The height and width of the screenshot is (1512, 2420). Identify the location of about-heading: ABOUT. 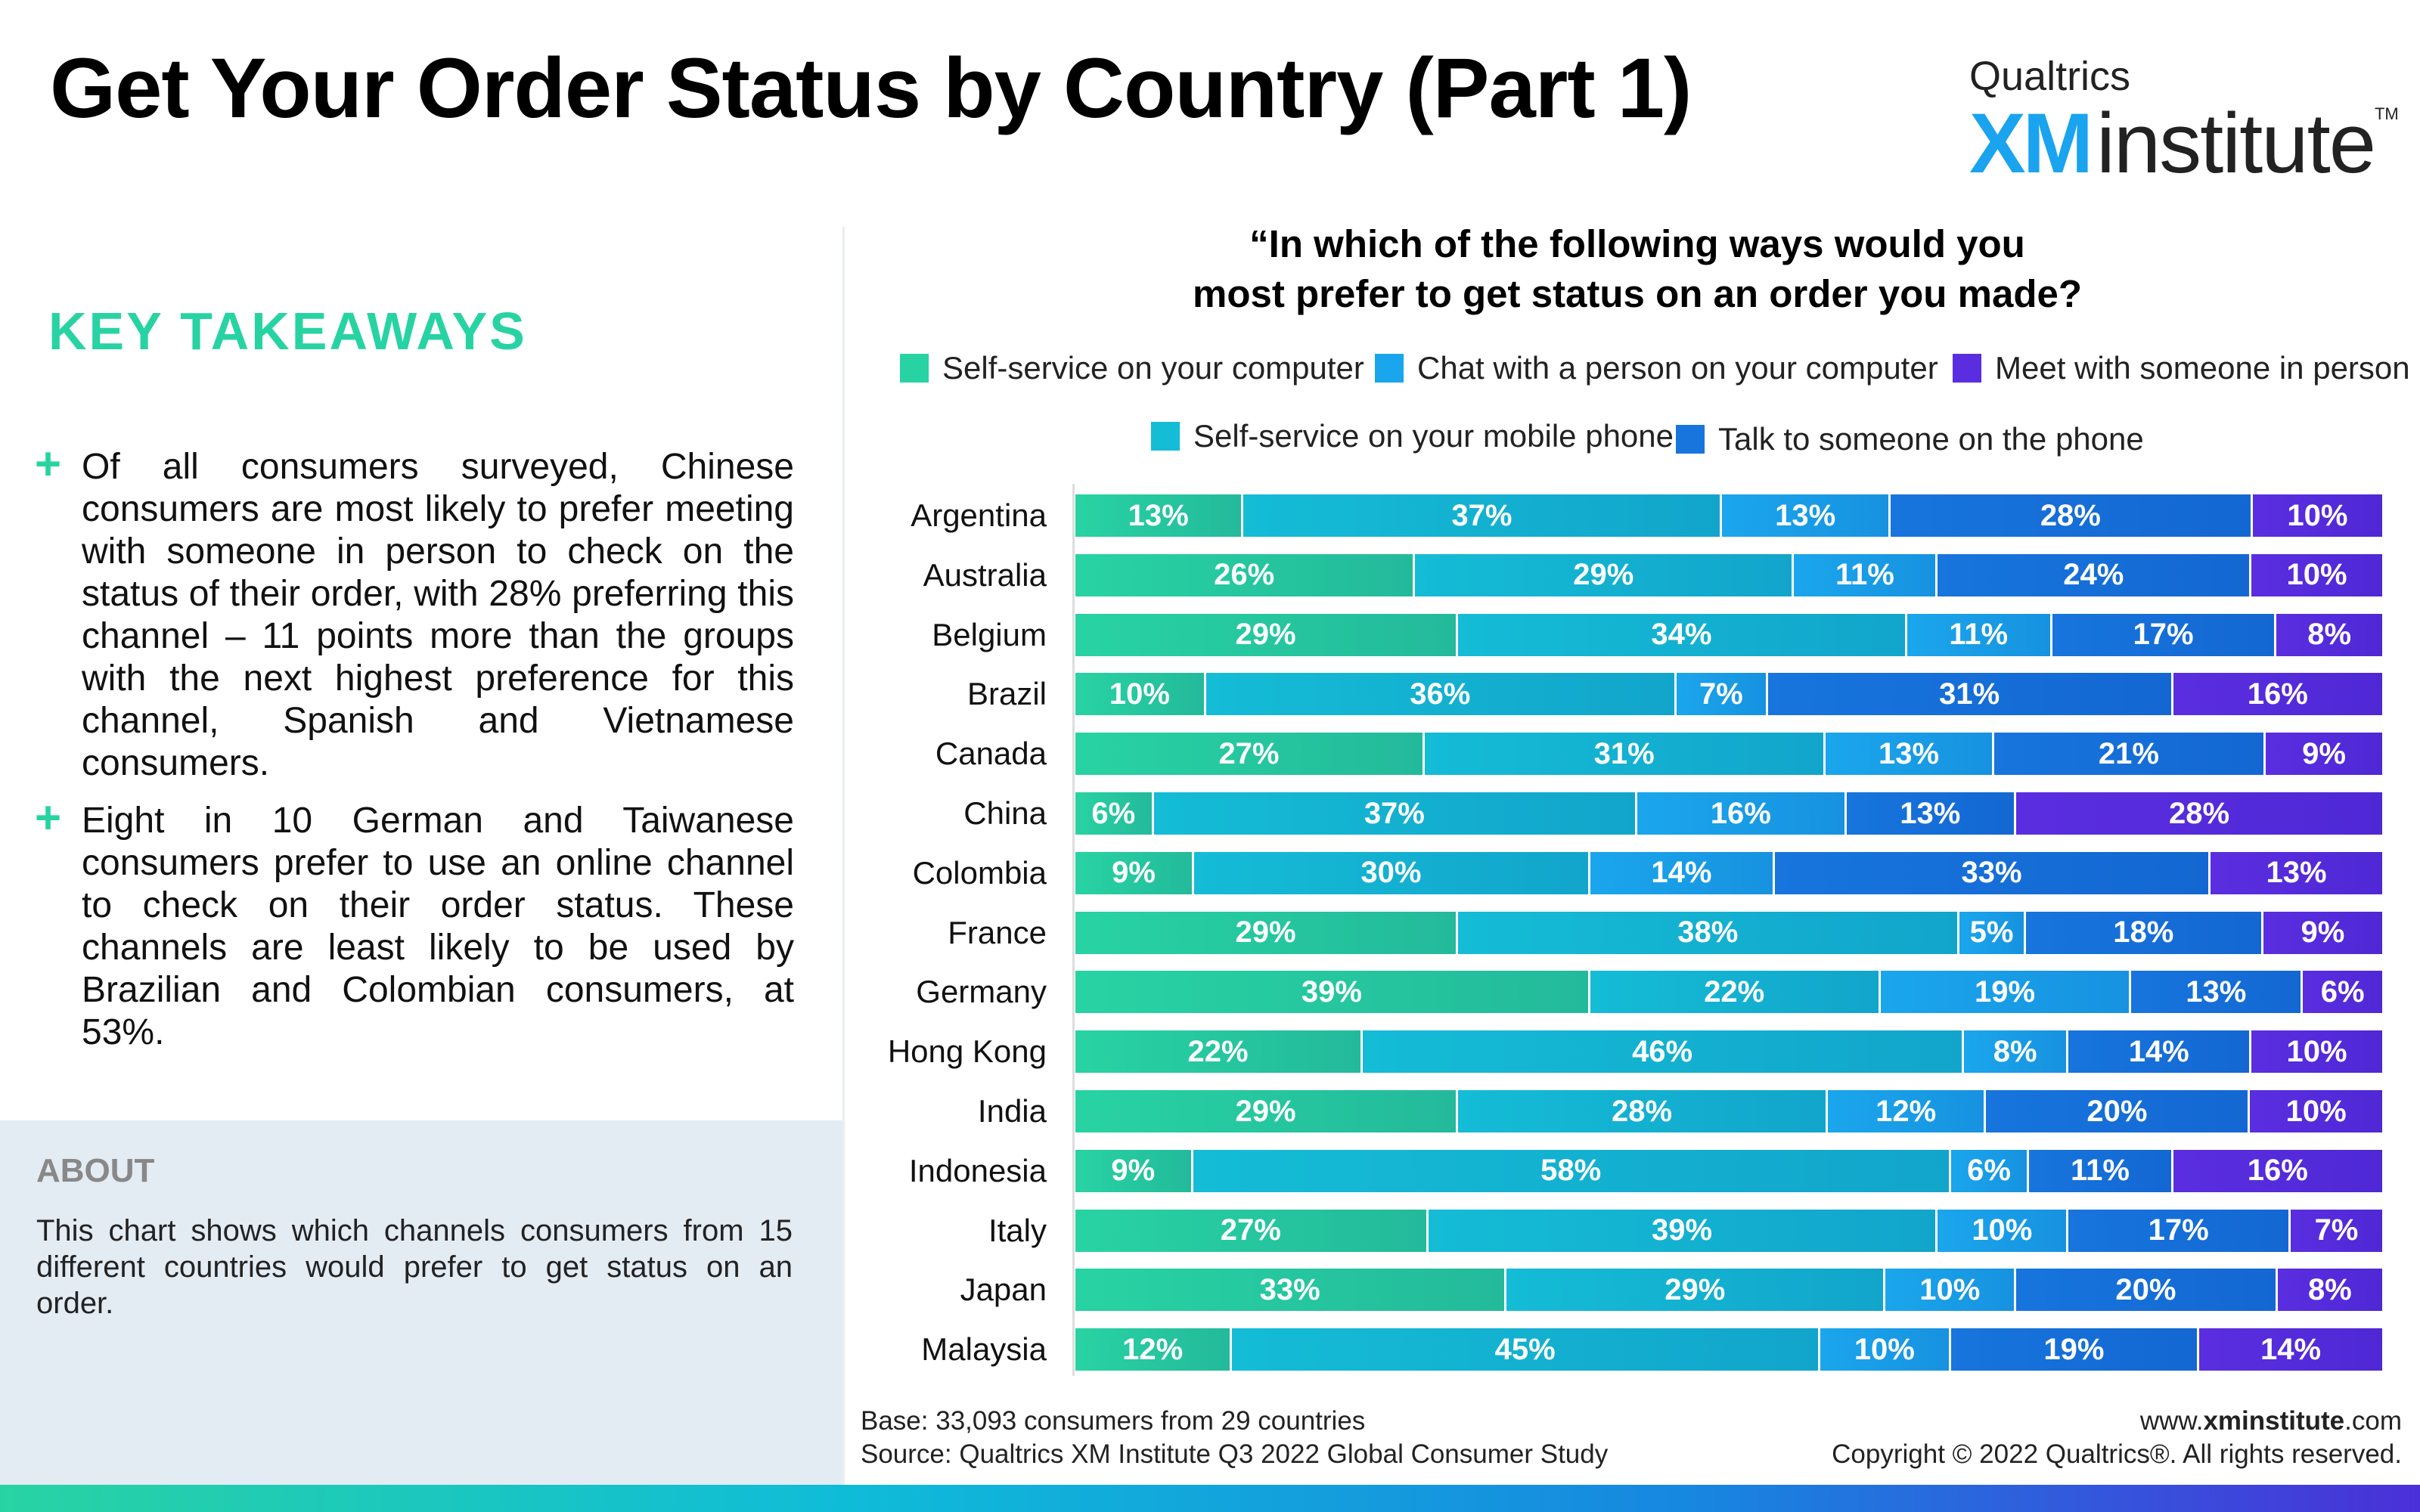
(95, 1170).